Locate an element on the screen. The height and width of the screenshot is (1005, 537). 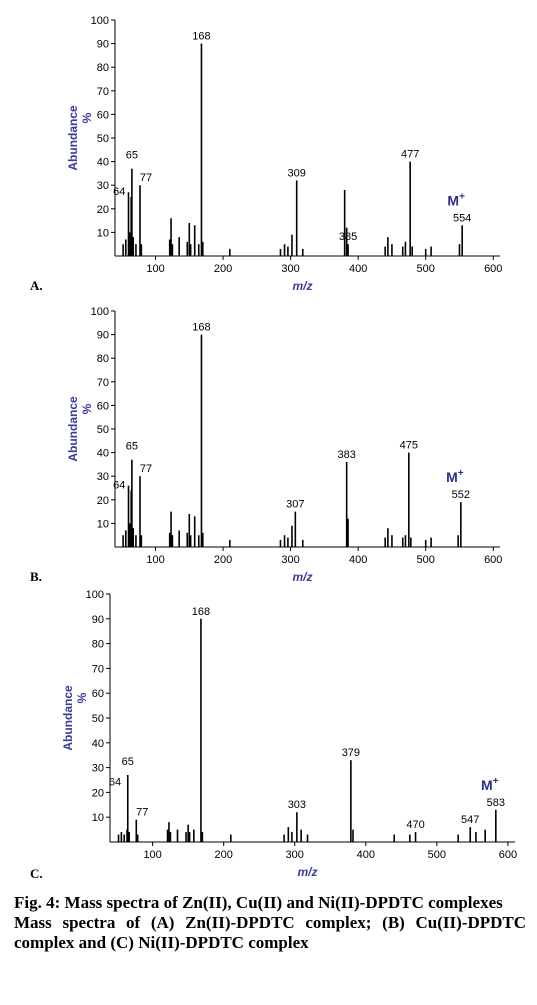
panel-b-letter: B. is located at coordinates (36, 576).